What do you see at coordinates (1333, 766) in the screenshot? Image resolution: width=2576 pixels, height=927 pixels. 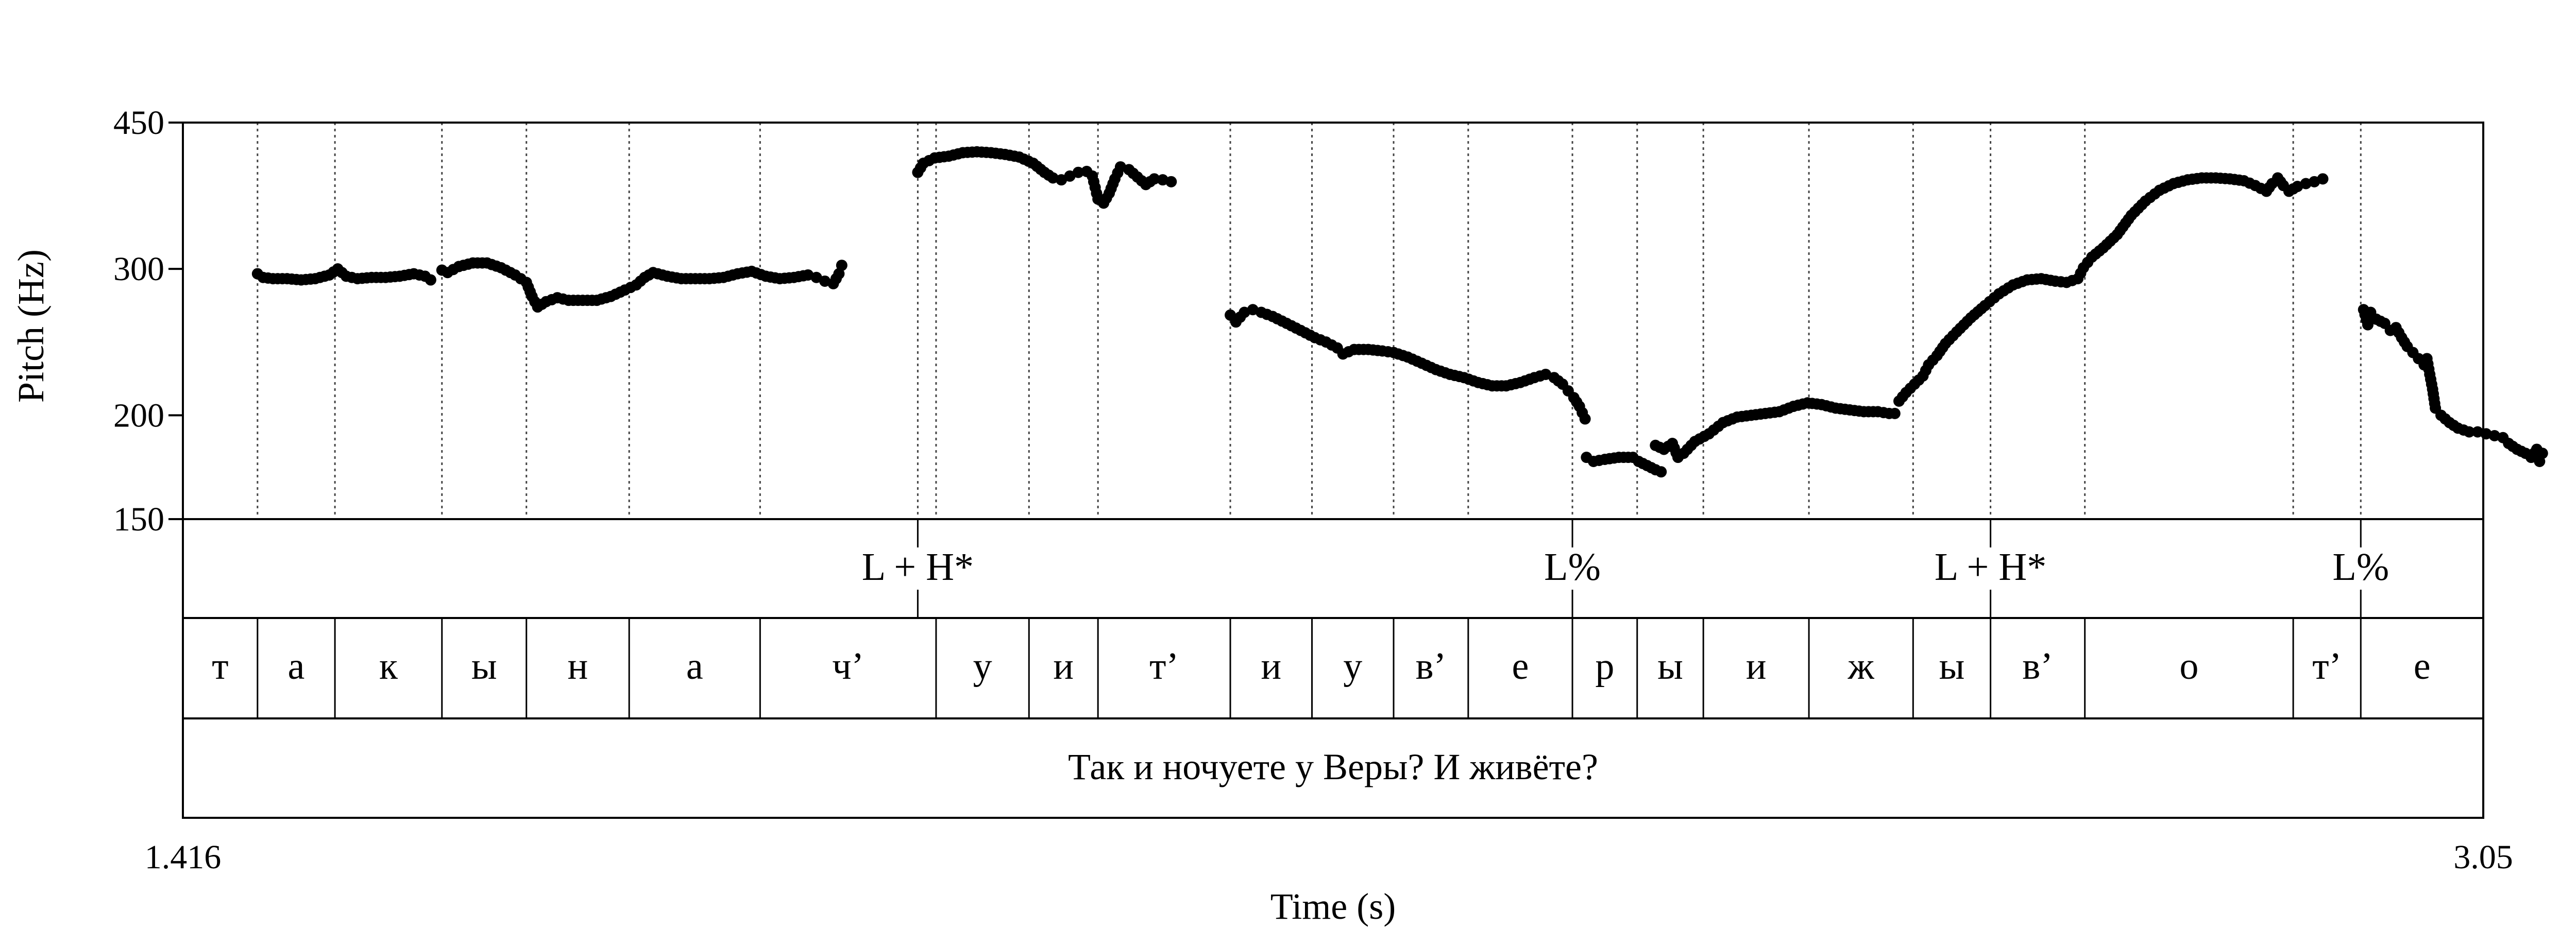 I see `sentence-label: Так и ночуете у Веры? И живёте?` at bounding box center [1333, 766].